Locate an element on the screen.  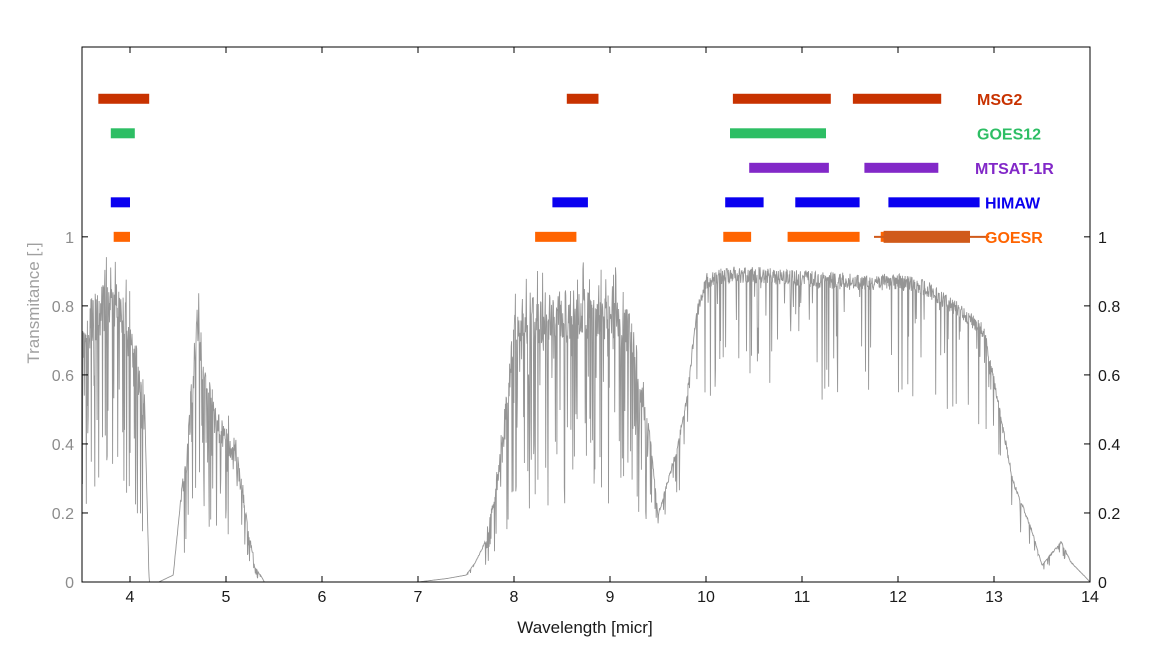
legend-label-msg2: MSG2 is located at coordinates (999, 100).